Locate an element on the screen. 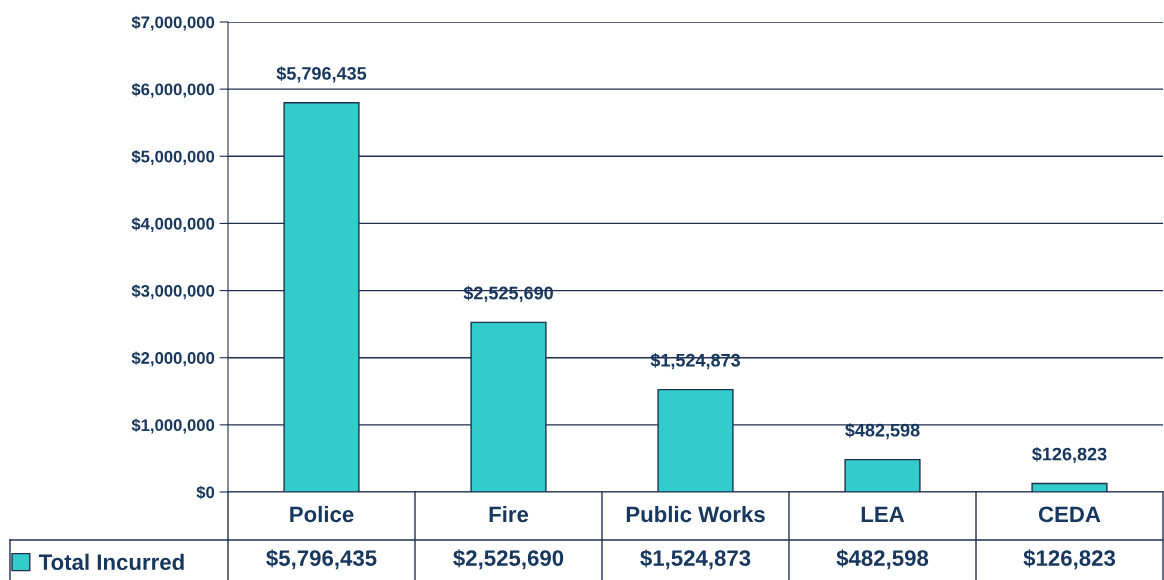 The image size is (1164, 580). text: $1,524,873 is located at coordinates (695, 559).